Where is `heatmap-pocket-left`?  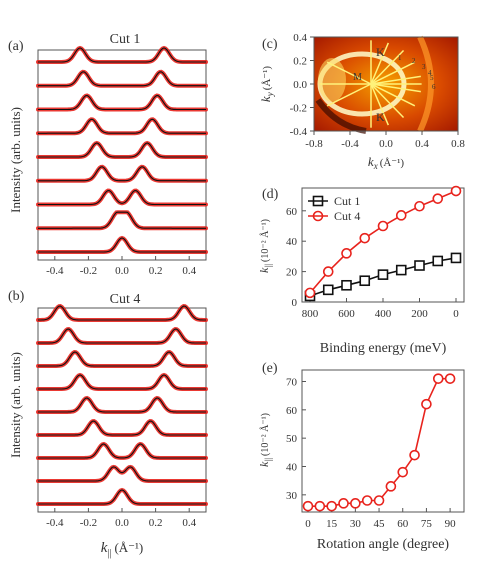 heatmap-pocket-left is located at coordinates (332, 80).